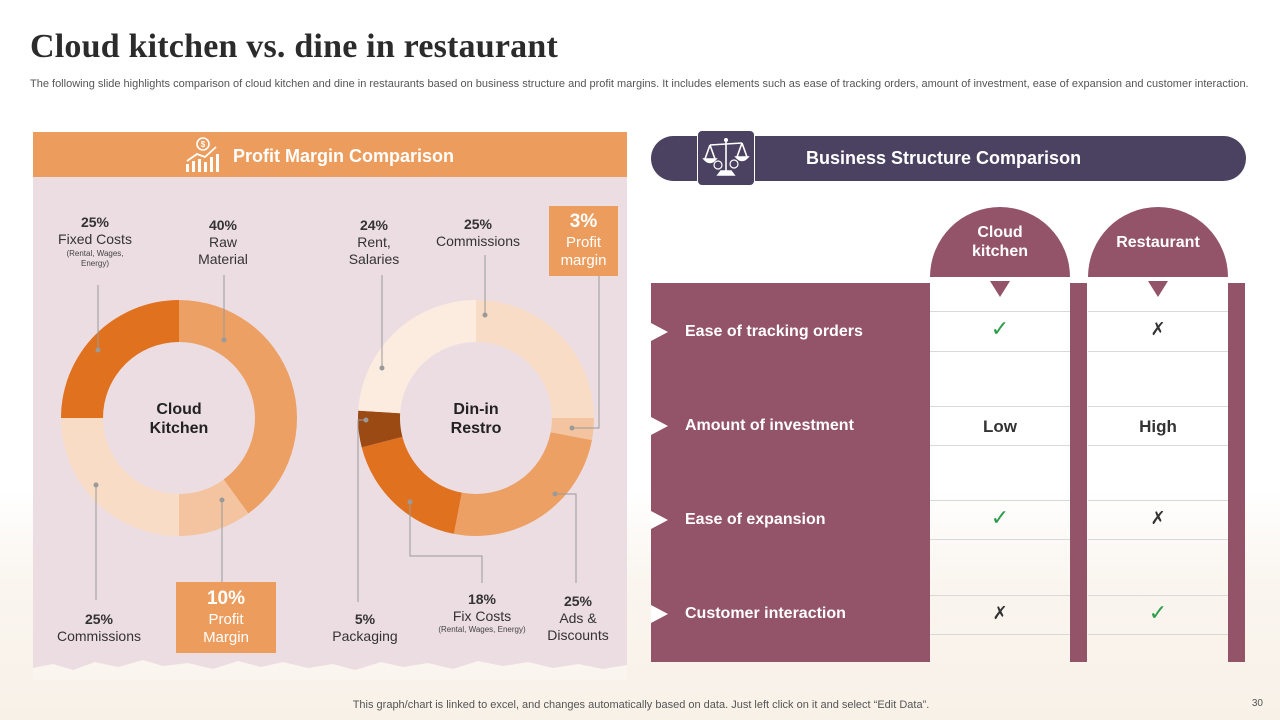  What do you see at coordinates (583, 260) in the screenshot?
I see `callout-line2: margin` at bounding box center [583, 260].